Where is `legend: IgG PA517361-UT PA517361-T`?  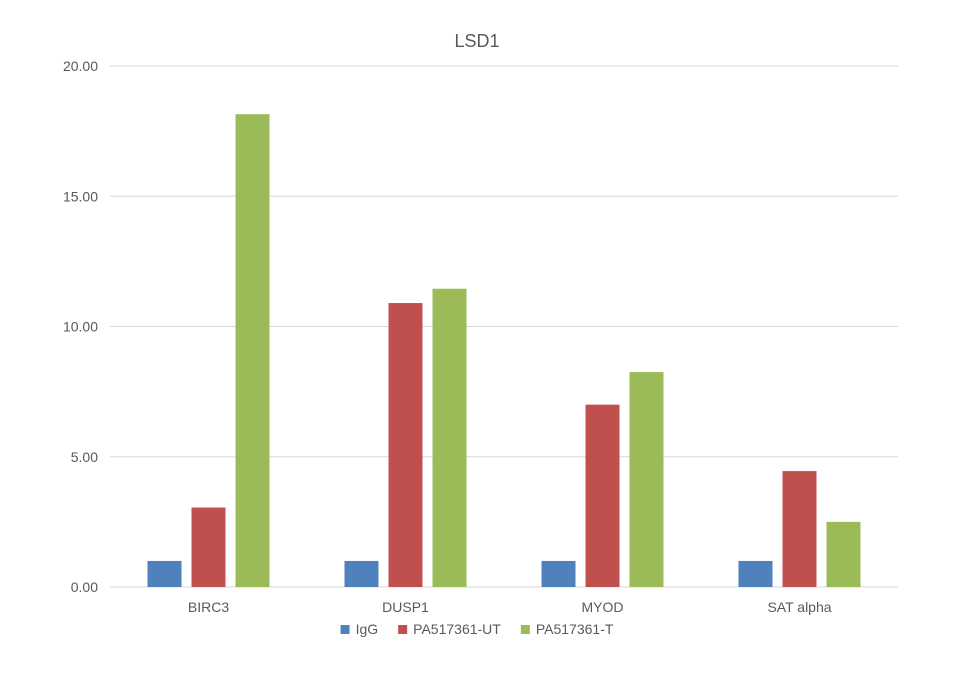 legend: IgG PA517361-UT PA517361-T is located at coordinates (477, 629).